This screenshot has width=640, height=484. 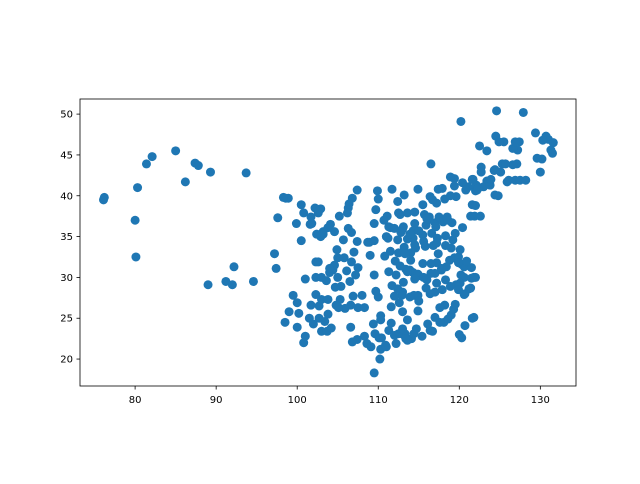 I want to click on x-tick-label: 110, so click(x=378, y=400).